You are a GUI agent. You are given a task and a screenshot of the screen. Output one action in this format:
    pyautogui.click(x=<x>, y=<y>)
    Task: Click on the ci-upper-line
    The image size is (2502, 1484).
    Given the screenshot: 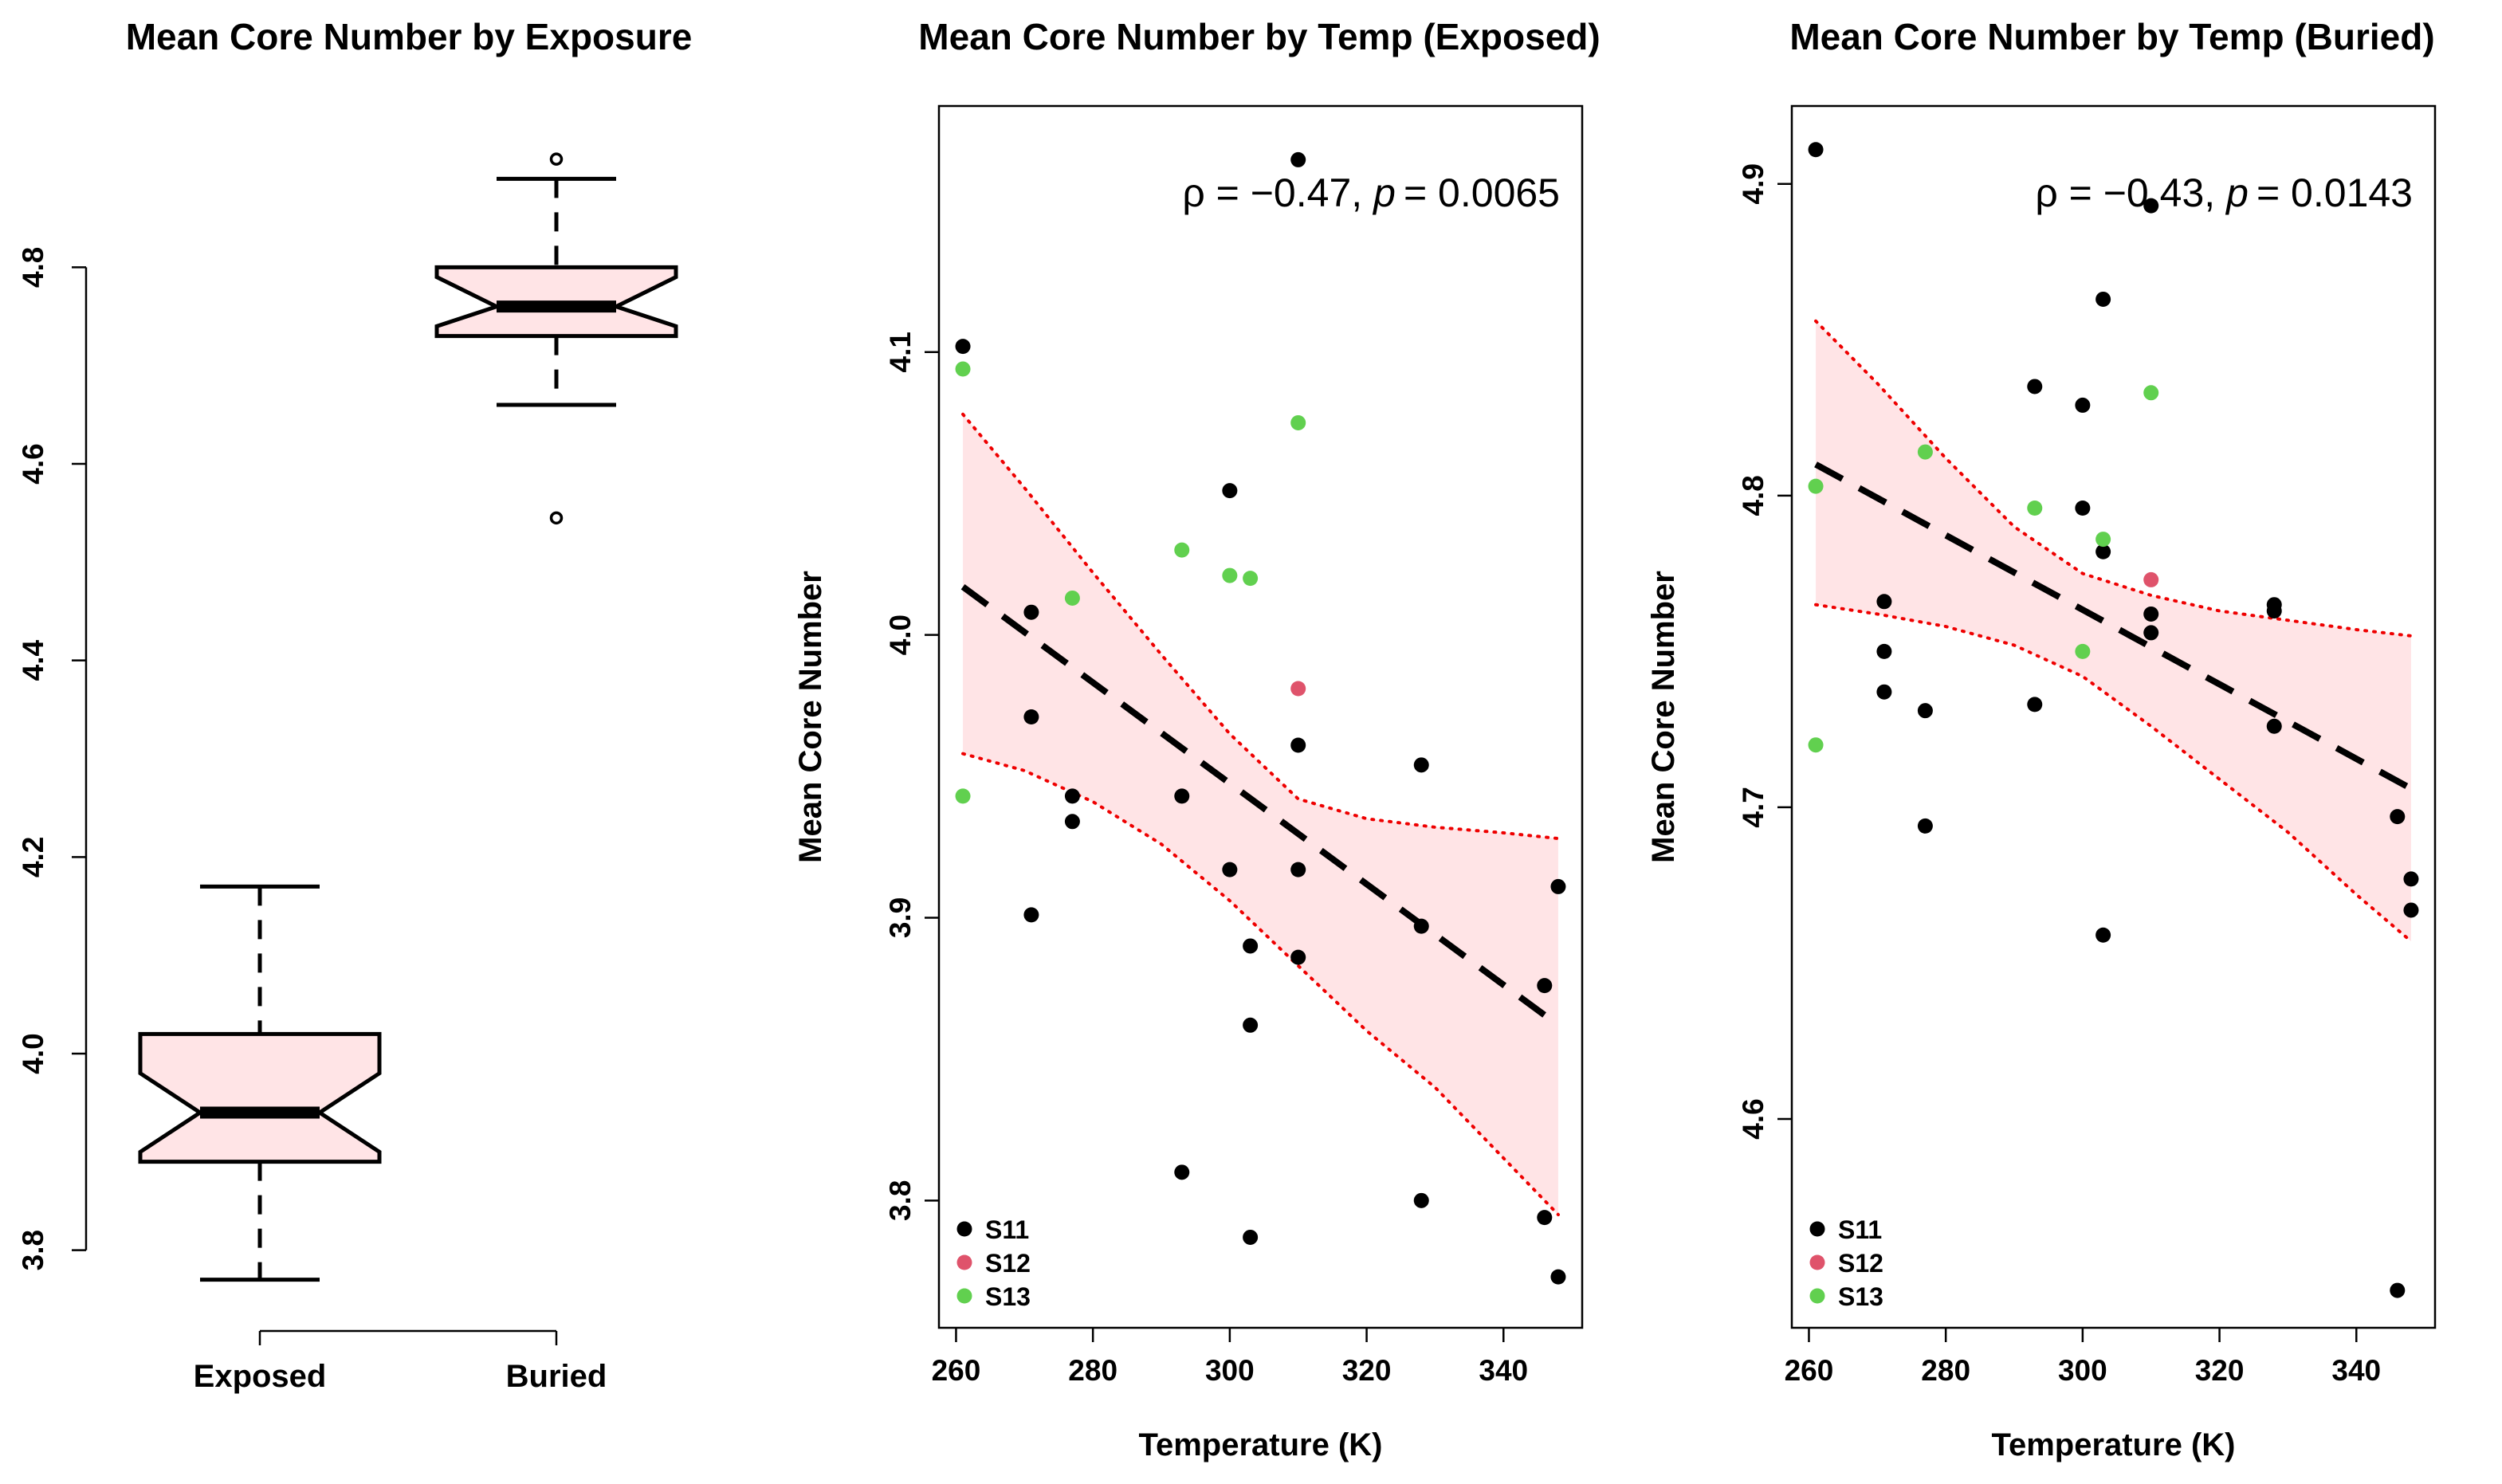 What is the action you would take?
    pyautogui.click(x=1260, y=626)
    